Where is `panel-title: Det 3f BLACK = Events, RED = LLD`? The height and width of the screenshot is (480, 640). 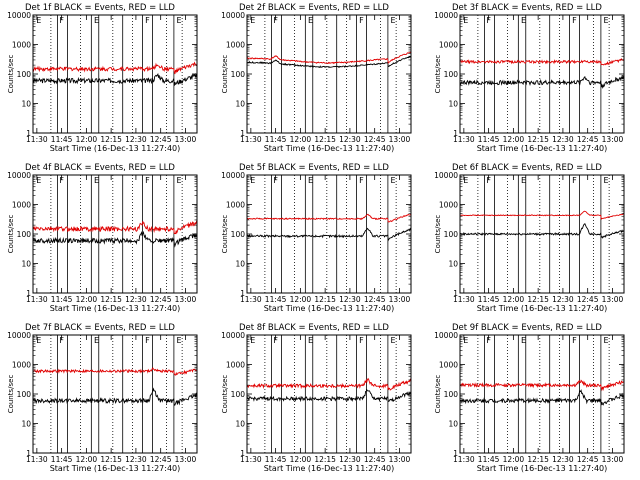
panel-title: Det 3f BLACK = Events, RED = LLD is located at coordinates (527, 8).